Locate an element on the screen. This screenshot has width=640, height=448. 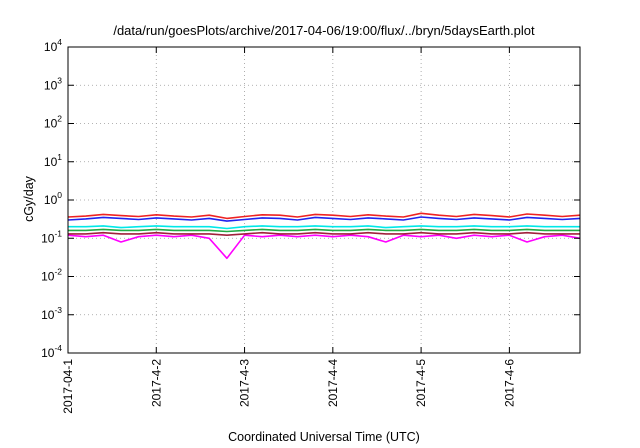
x-tick-label: 2017-4-5 is located at coordinates (421, 383).